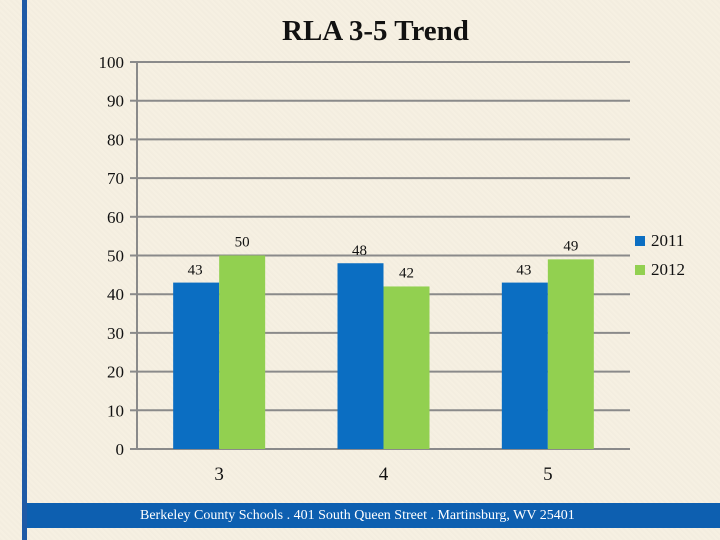  What do you see at coordinates (115, 101) in the screenshot?
I see `y-tick-label-90: 90` at bounding box center [115, 101].